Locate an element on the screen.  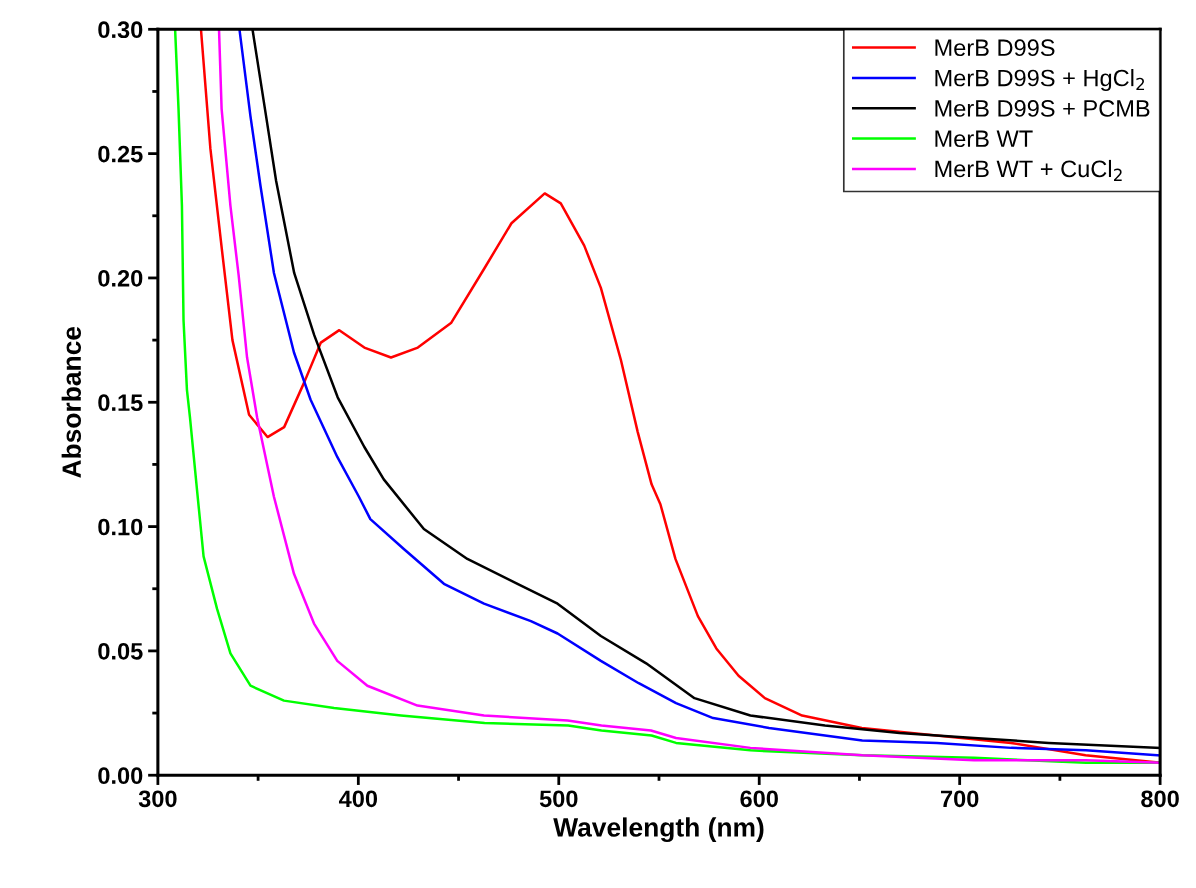
y-tick-label: 0.00 is located at coordinates (120, 776).